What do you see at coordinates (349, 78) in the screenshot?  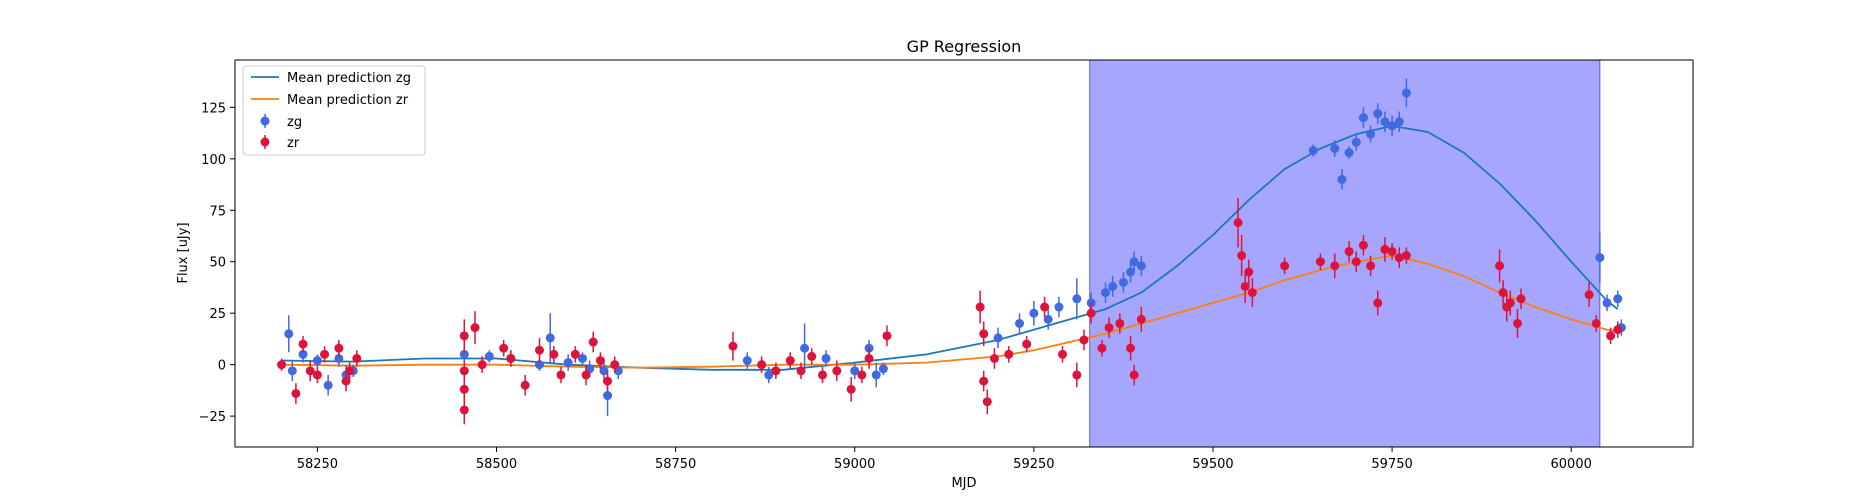 I see `legend-label-zg-line: Mean prediction zg` at bounding box center [349, 78].